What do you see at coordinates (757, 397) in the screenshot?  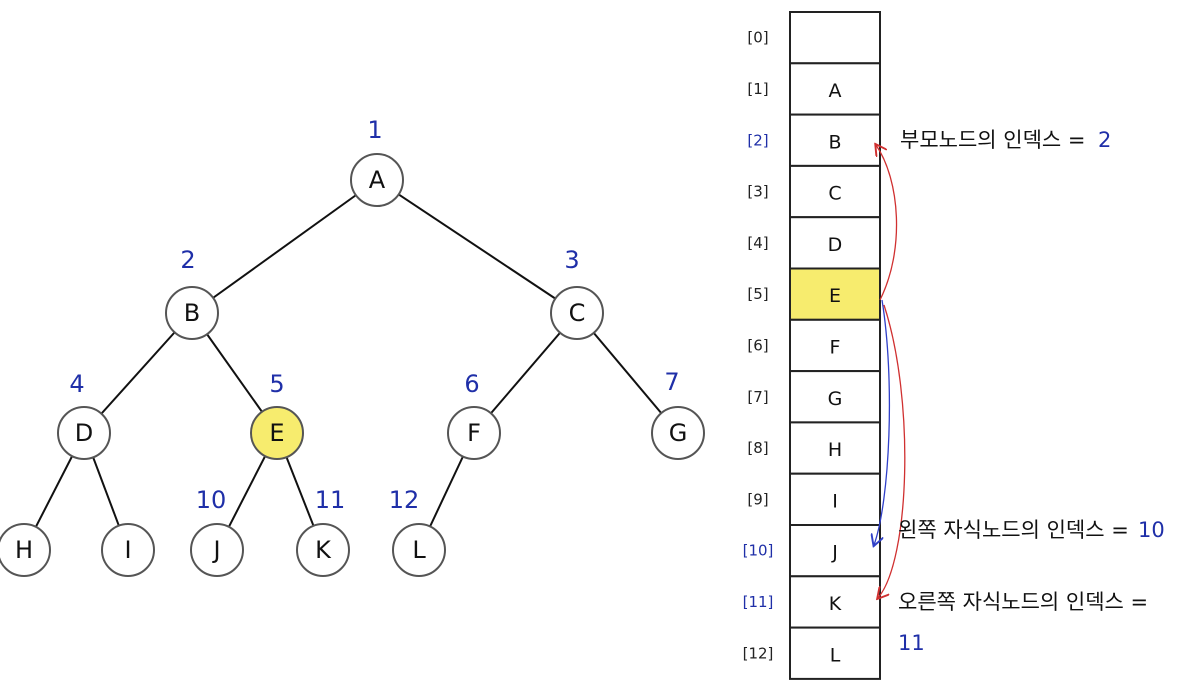 I see `array-cell-index: [7]` at bounding box center [757, 397].